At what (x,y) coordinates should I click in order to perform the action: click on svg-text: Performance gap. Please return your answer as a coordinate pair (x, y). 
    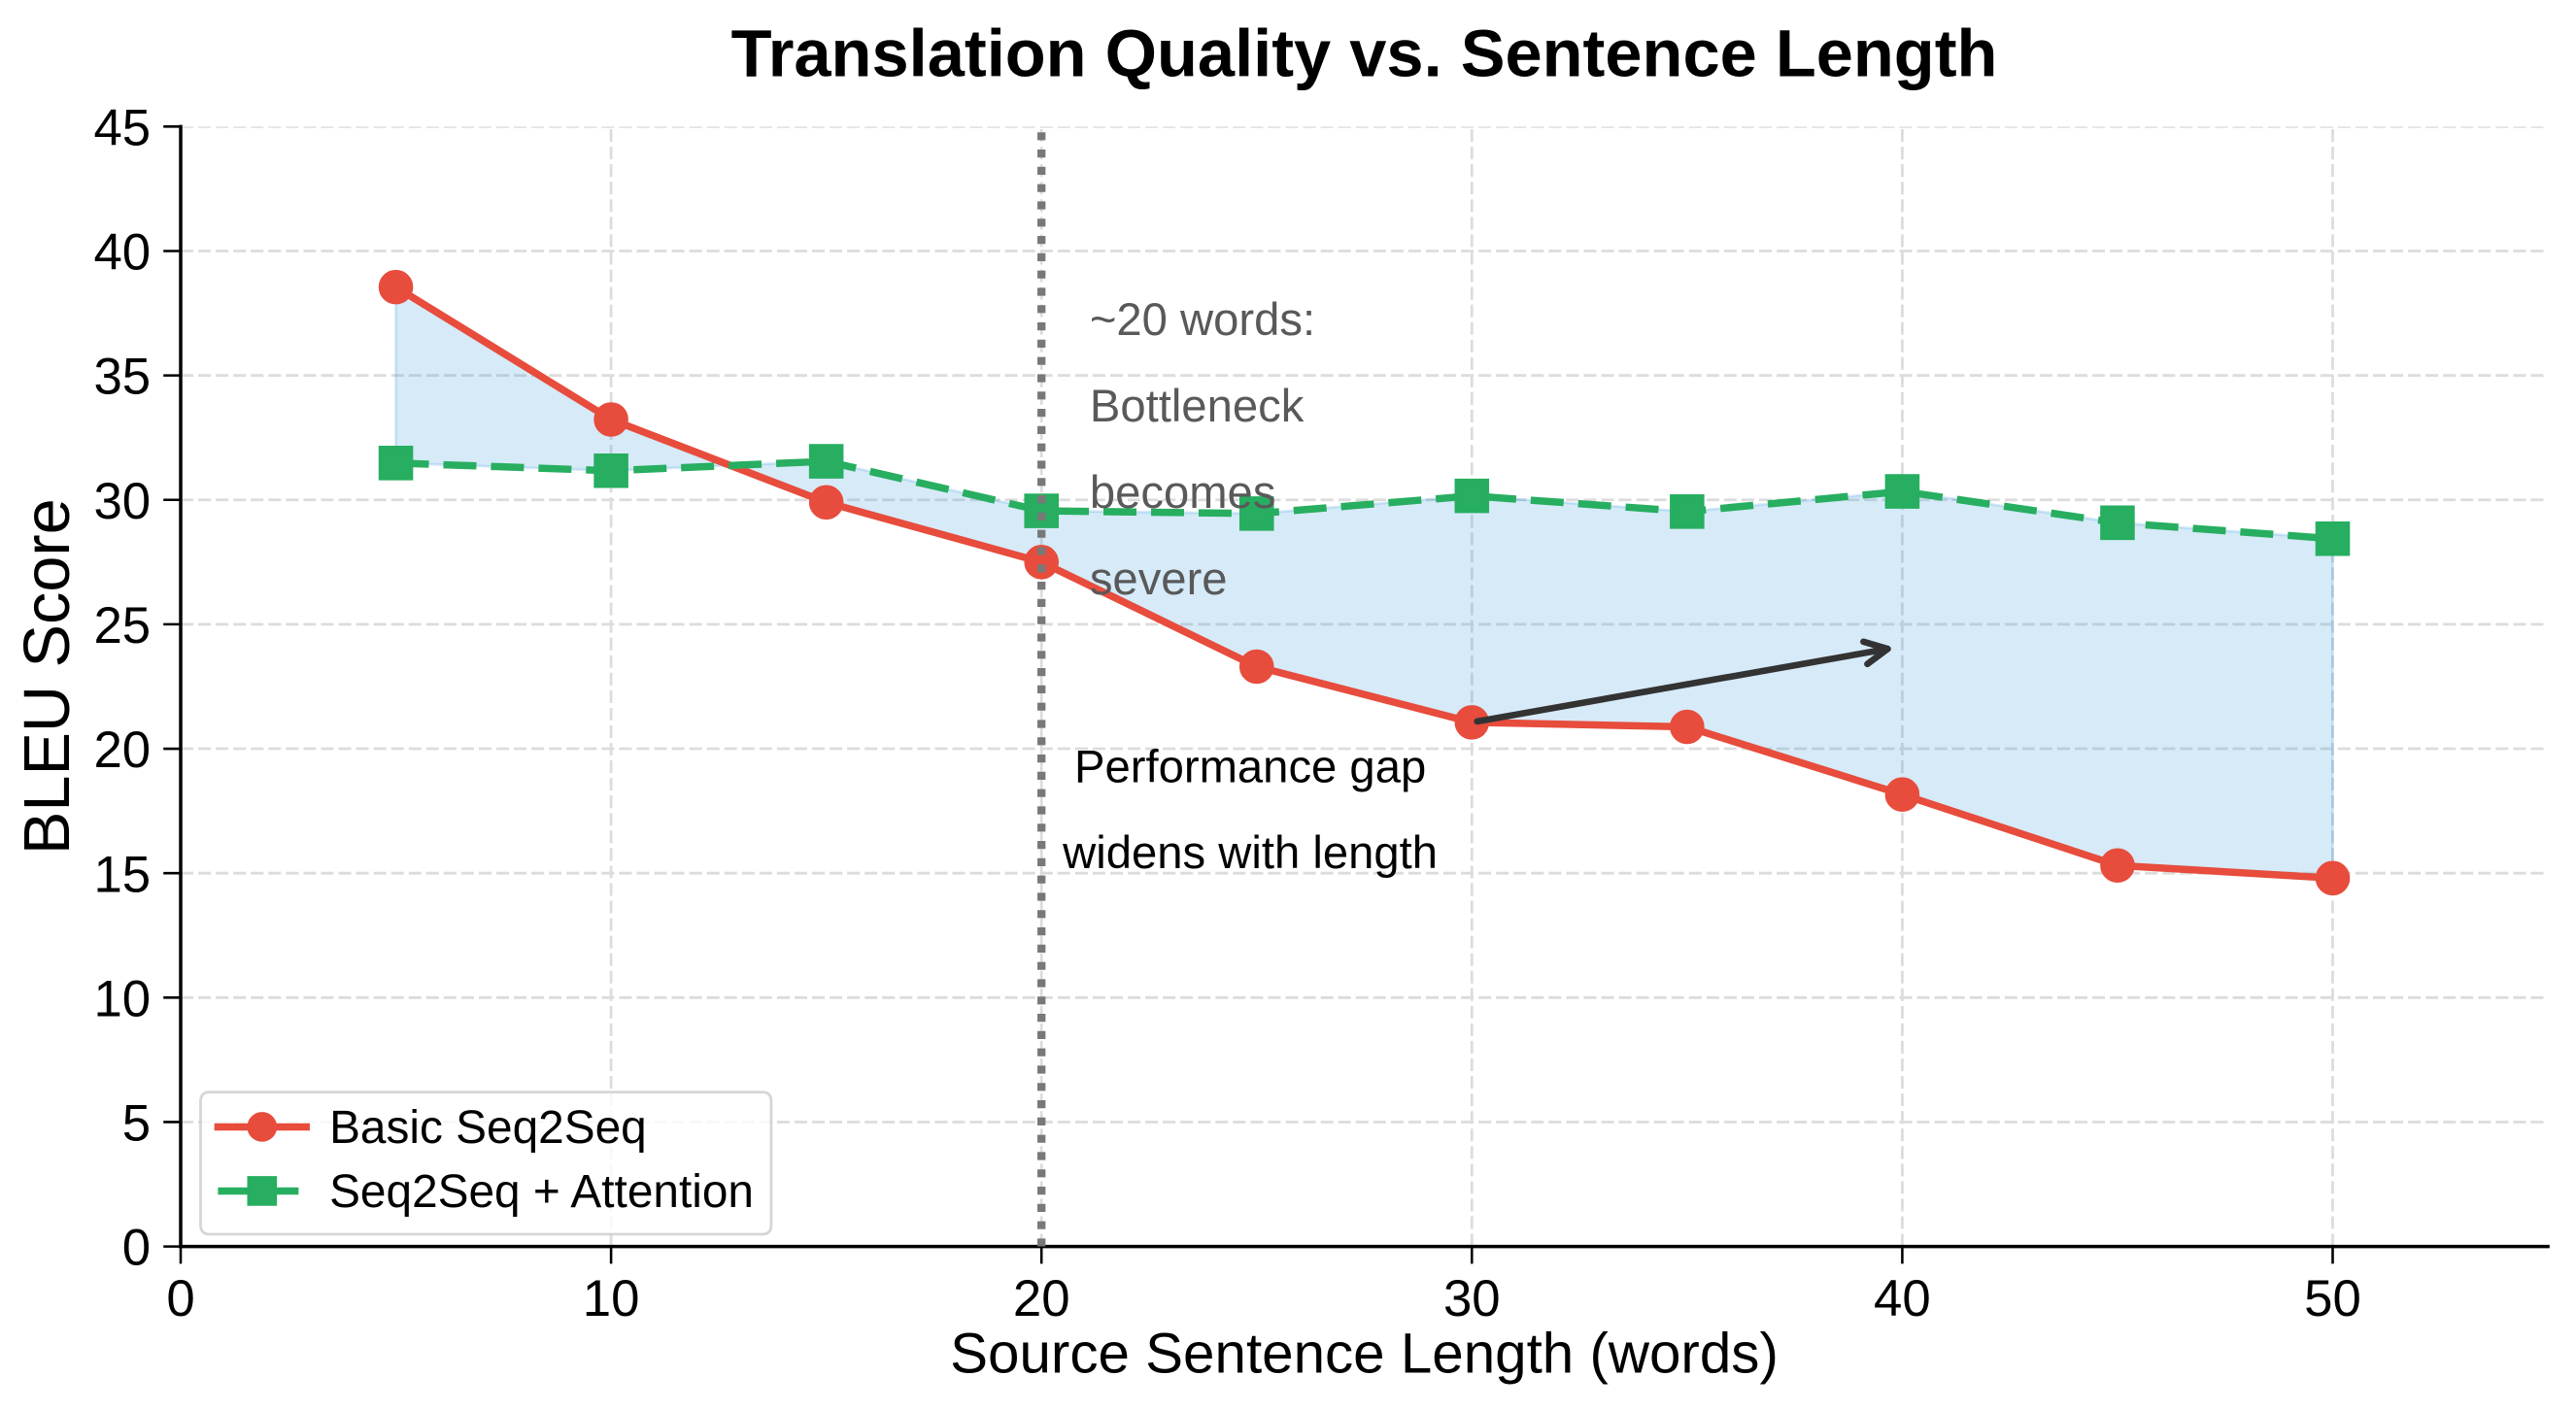
    Looking at the image, I should click on (1250, 766).